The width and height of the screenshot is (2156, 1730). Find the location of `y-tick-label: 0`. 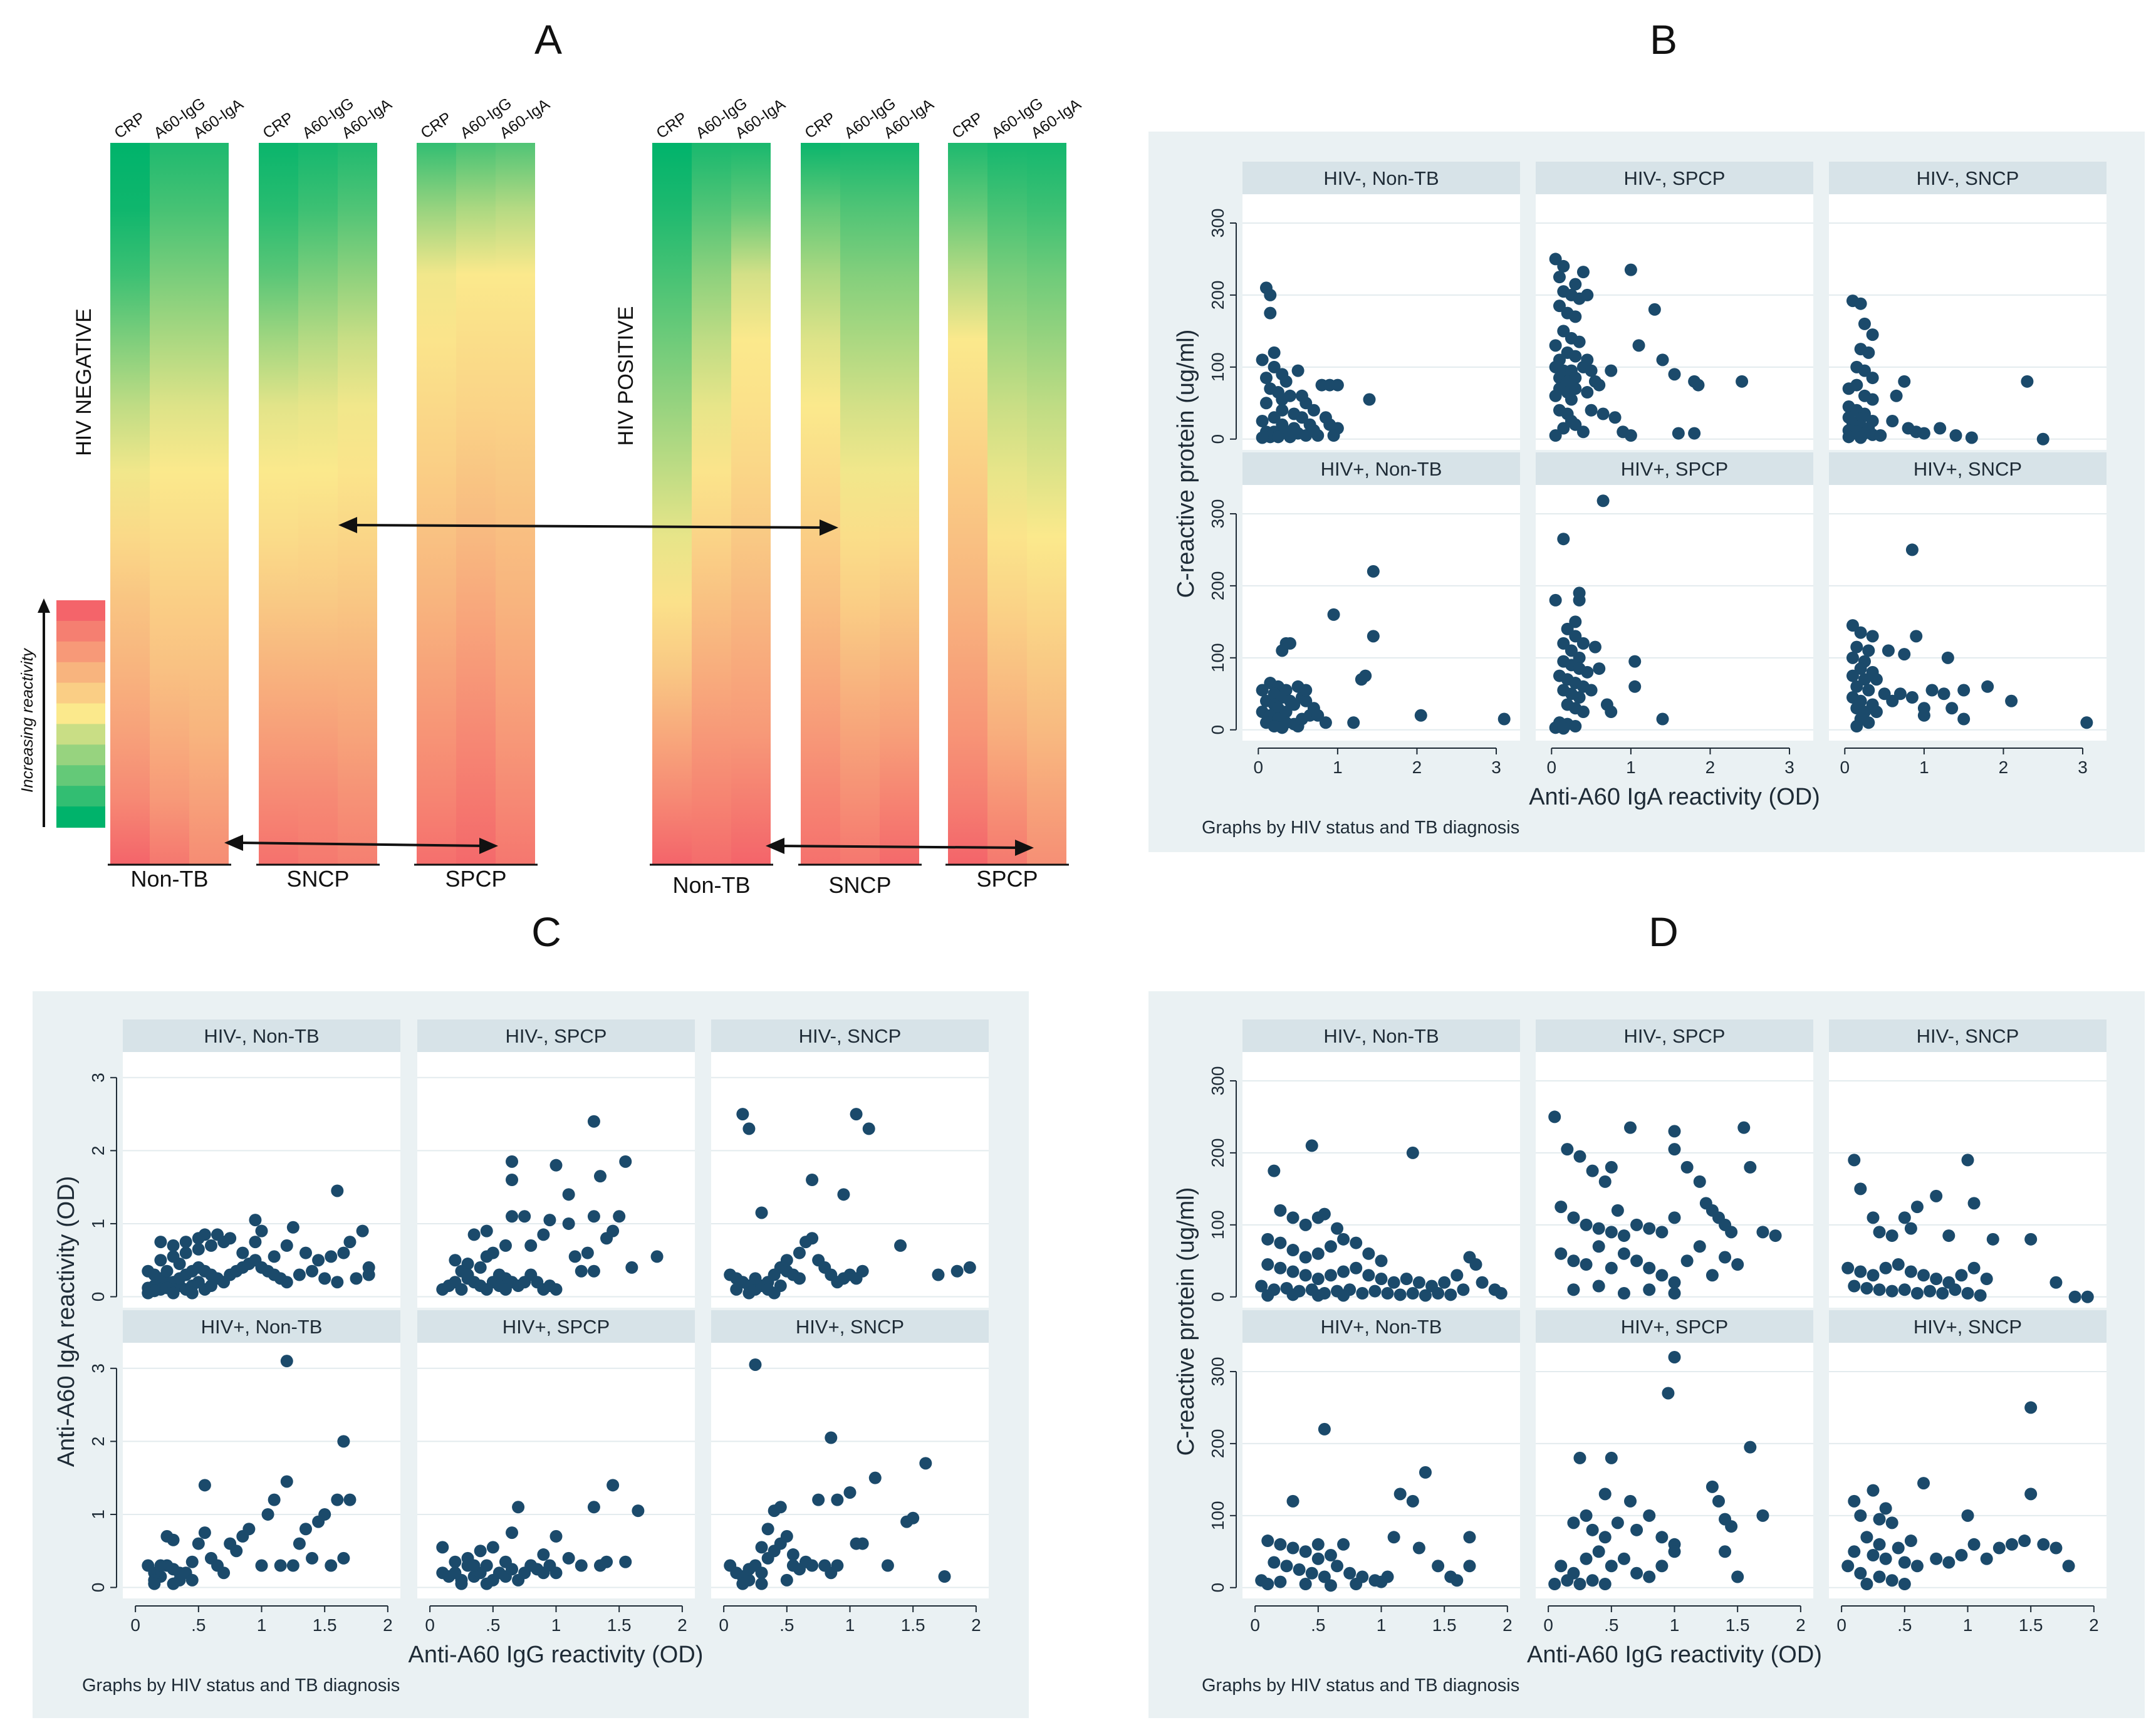

y-tick-label: 0 is located at coordinates (1217, 439).